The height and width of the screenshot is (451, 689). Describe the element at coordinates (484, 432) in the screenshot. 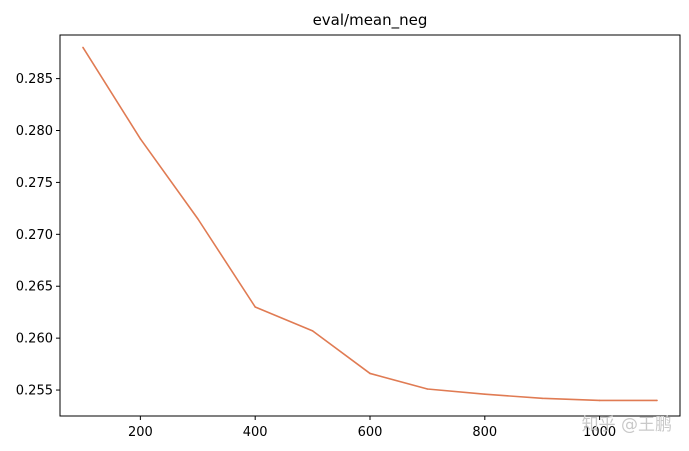

I see `x-tick-label: 800` at that location.